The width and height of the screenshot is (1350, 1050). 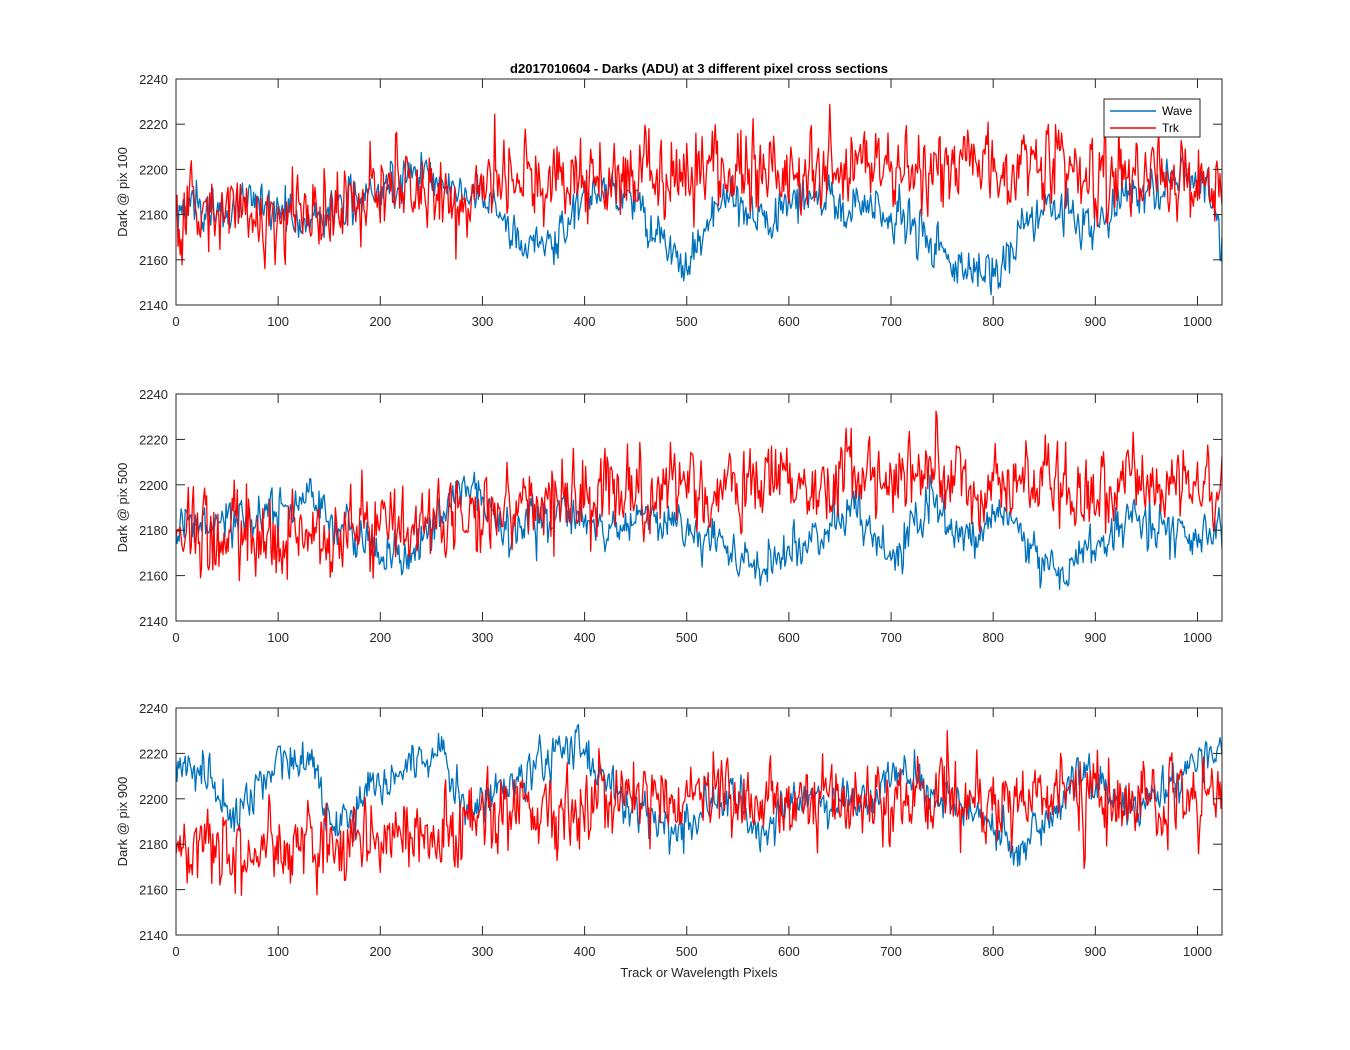 I want to click on y-axis-title: Dark @ pix 500, so click(x=122, y=508).